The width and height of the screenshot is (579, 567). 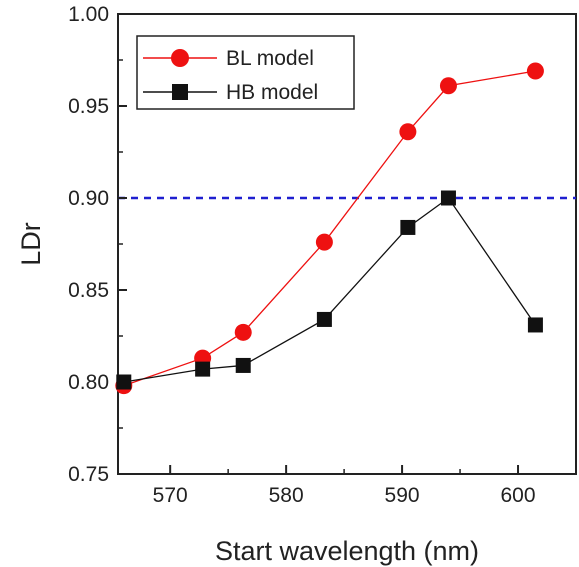 I want to click on x-tick-label: 590, so click(x=402, y=495).